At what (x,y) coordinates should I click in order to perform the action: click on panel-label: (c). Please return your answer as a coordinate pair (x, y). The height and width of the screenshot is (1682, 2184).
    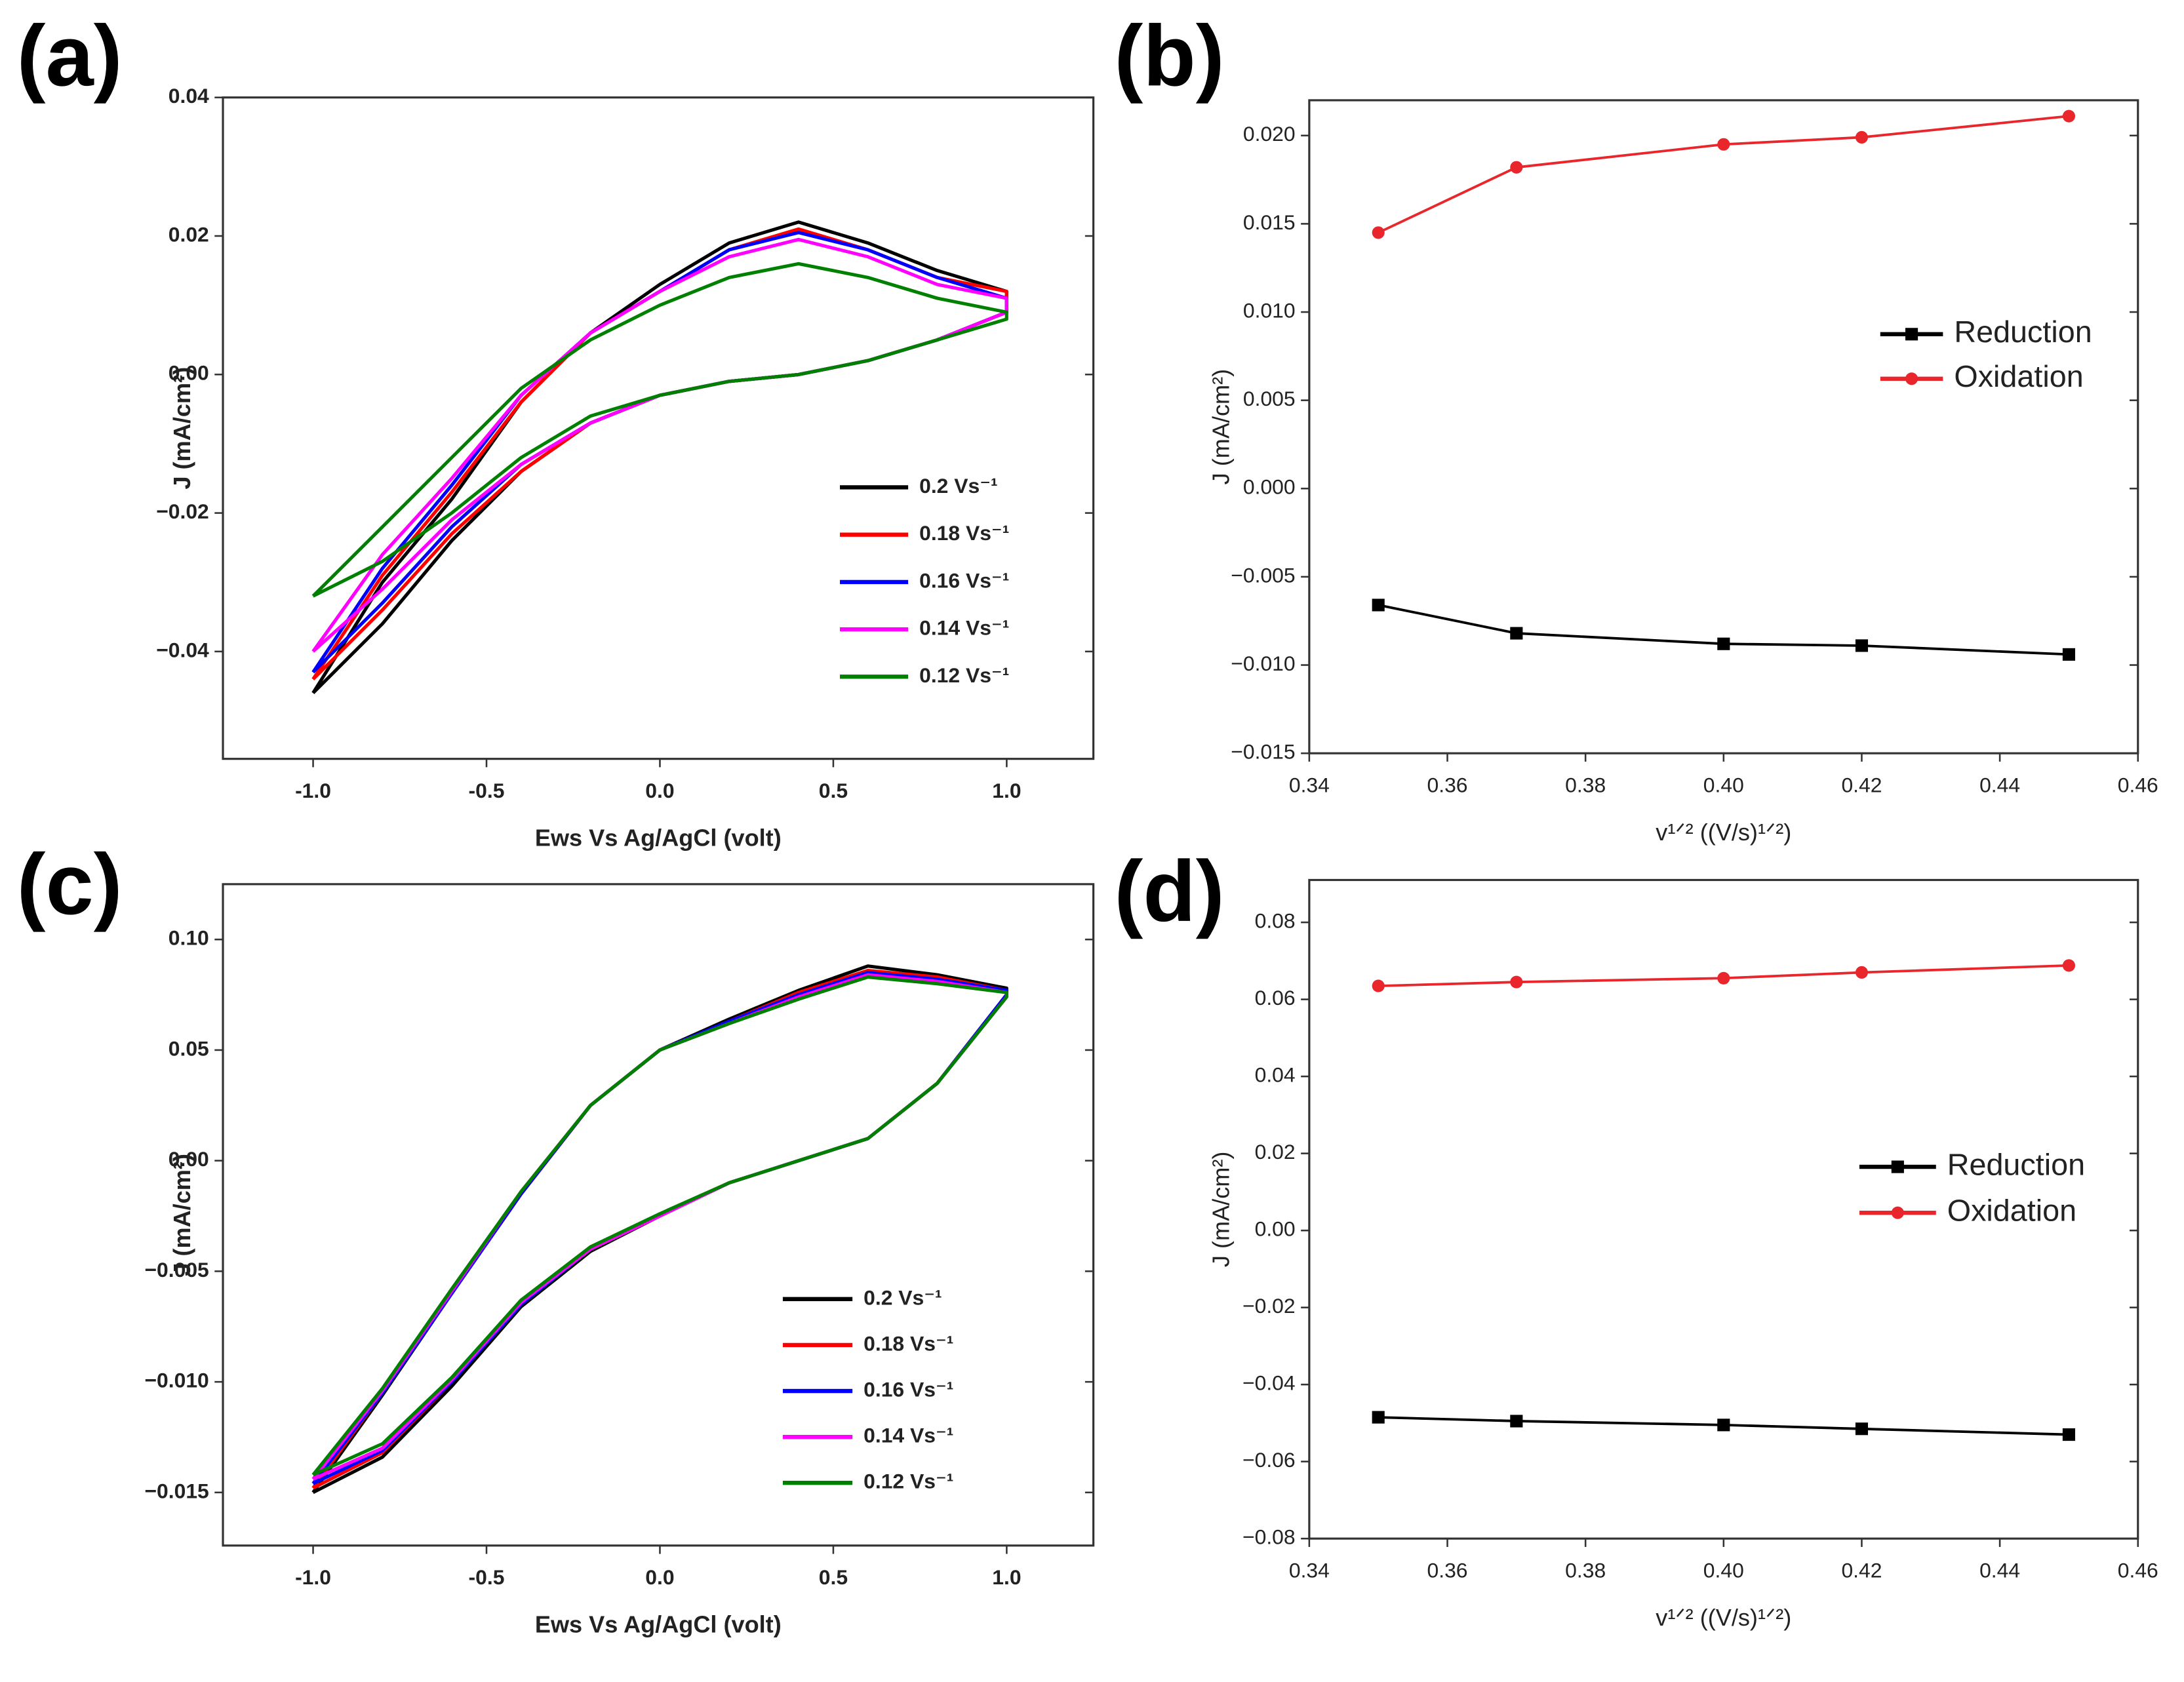
    Looking at the image, I should click on (70, 884).